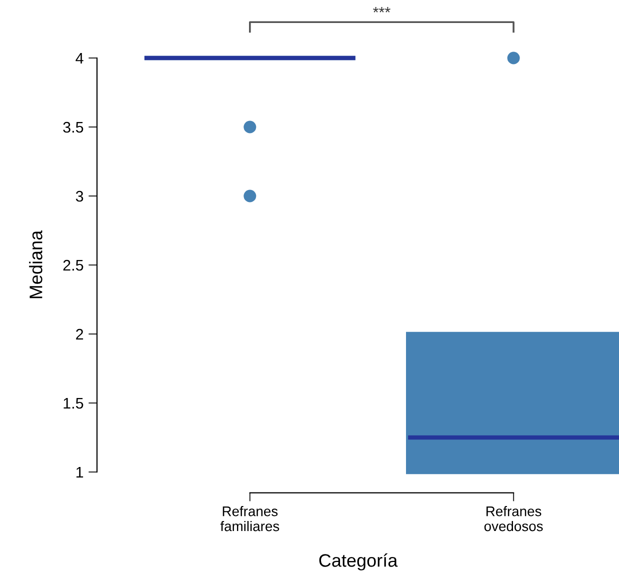 The width and height of the screenshot is (619, 573). Describe the element at coordinates (80, 472) in the screenshot. I see `y-tick-label: 1` at that location.